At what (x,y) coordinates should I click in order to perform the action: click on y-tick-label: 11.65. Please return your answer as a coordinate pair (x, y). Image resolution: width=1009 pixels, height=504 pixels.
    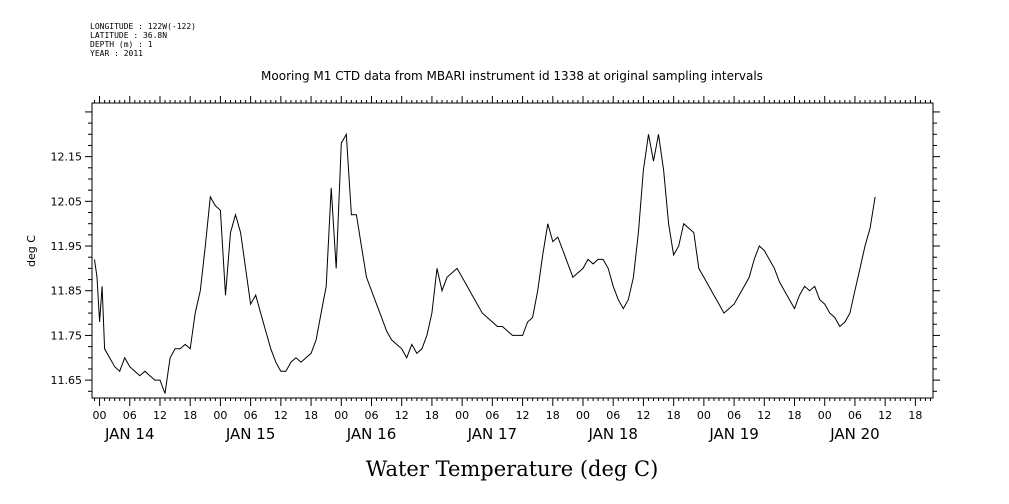
    Looking at the image, I should click on (67, 380).